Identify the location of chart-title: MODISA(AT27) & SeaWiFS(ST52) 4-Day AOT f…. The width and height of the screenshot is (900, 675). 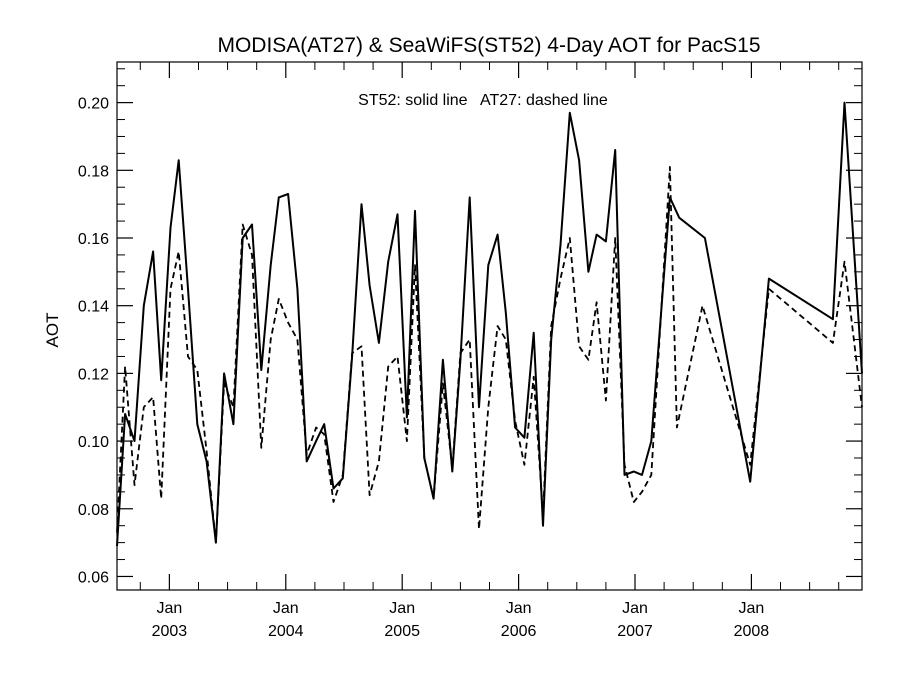
(488, 45).